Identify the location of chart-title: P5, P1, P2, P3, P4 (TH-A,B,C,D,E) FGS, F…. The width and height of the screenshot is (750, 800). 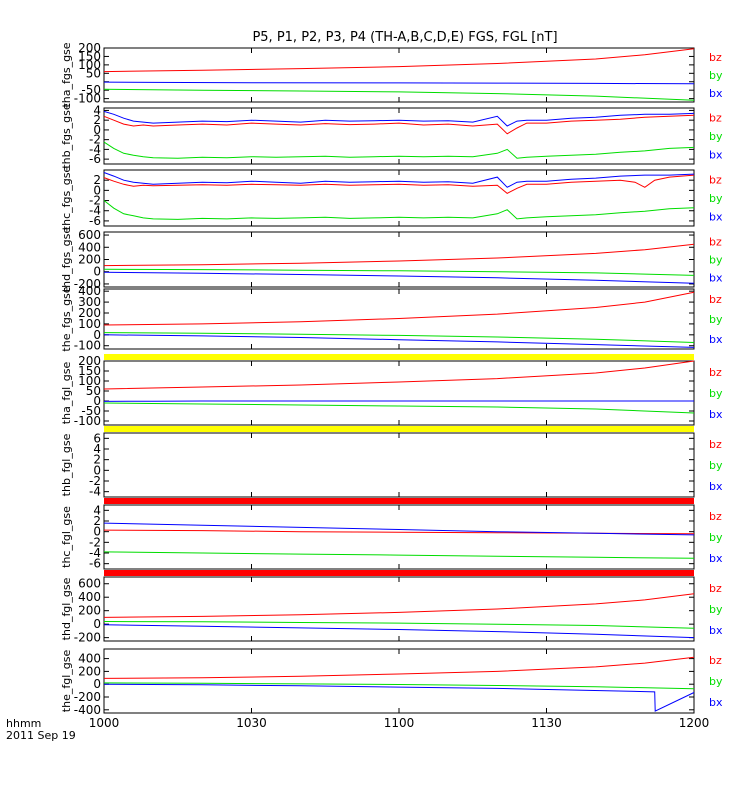
(404, 37).